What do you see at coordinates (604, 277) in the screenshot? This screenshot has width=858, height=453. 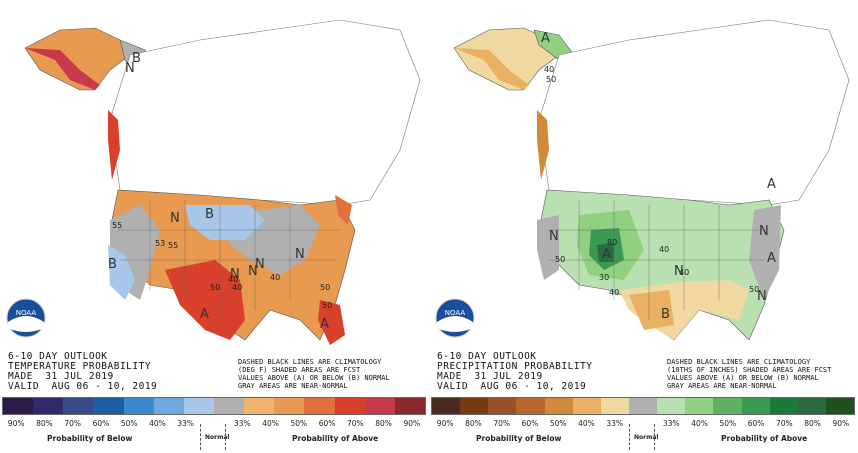 I see `contour-value-label: 30` at bounding box center [604, 277].